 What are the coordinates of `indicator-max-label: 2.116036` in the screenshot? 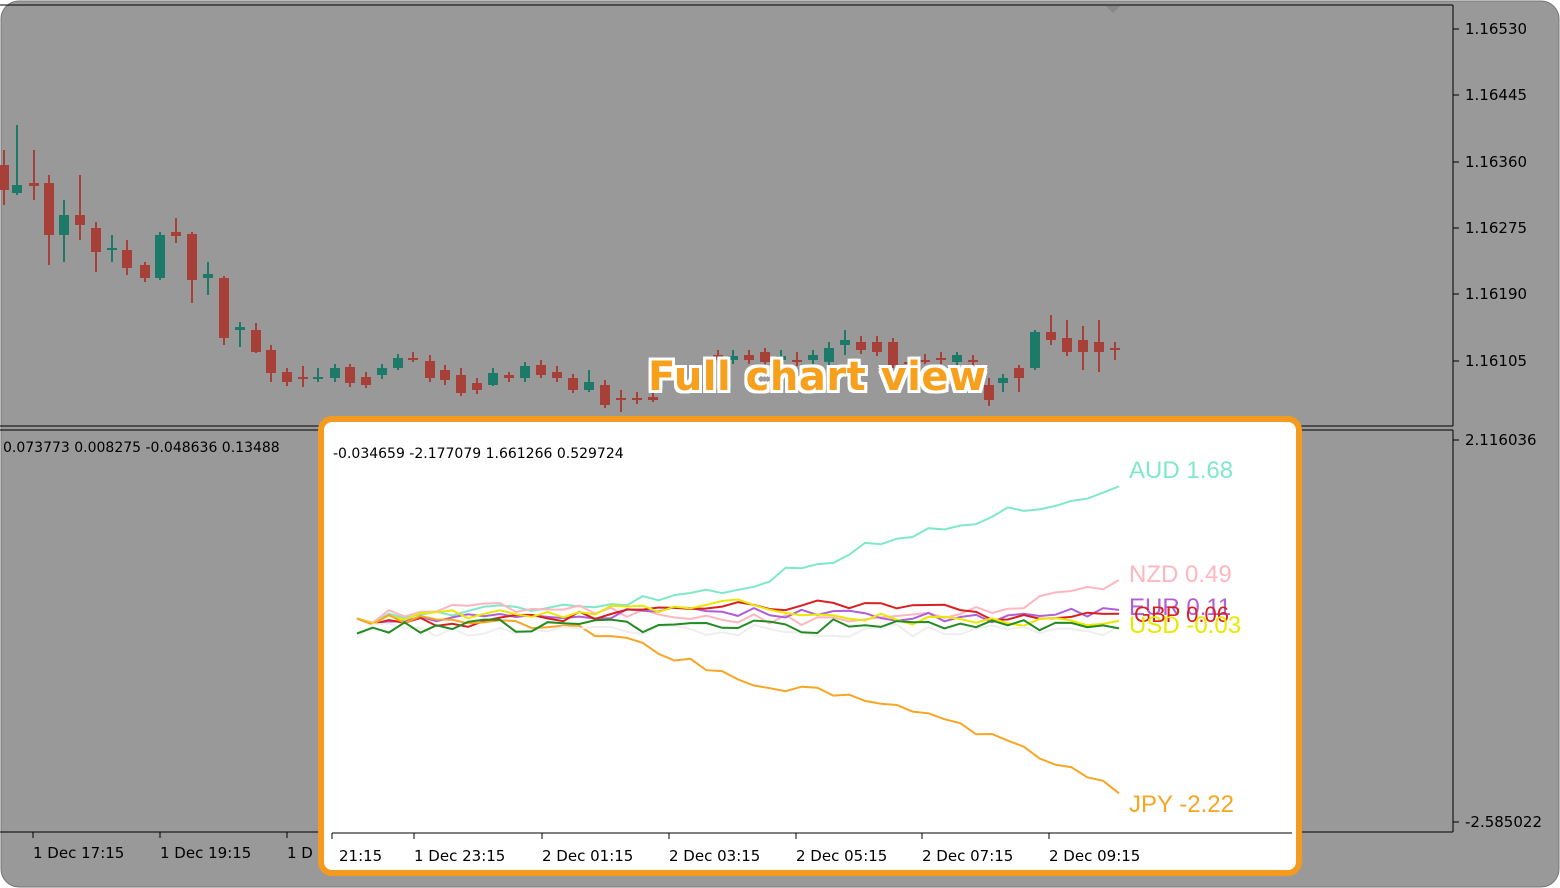 It's located at (1501, 440).